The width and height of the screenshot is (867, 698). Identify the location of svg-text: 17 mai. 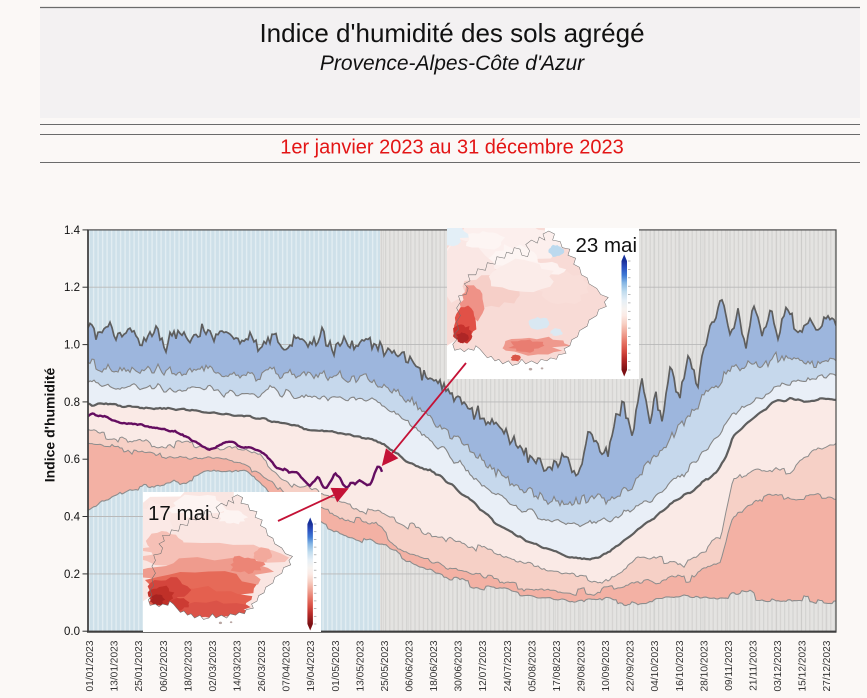
(179, 513).